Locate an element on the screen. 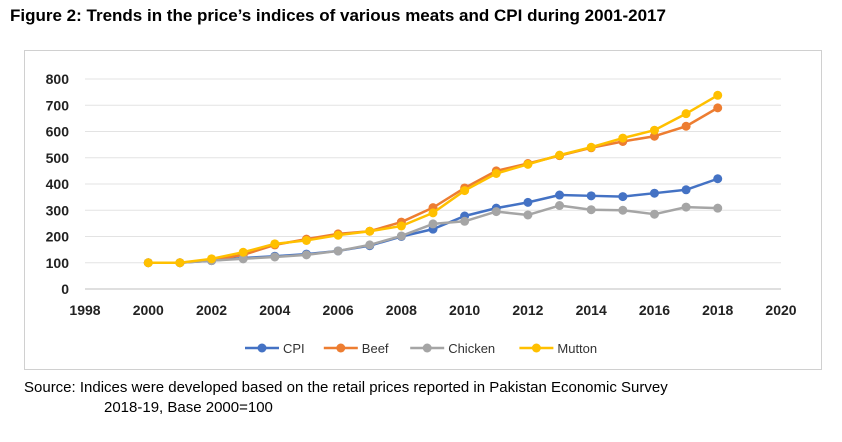 The width and height of the screenshot is (842, 442). y-tick-label: 300 is located at coordinates (58, 210).